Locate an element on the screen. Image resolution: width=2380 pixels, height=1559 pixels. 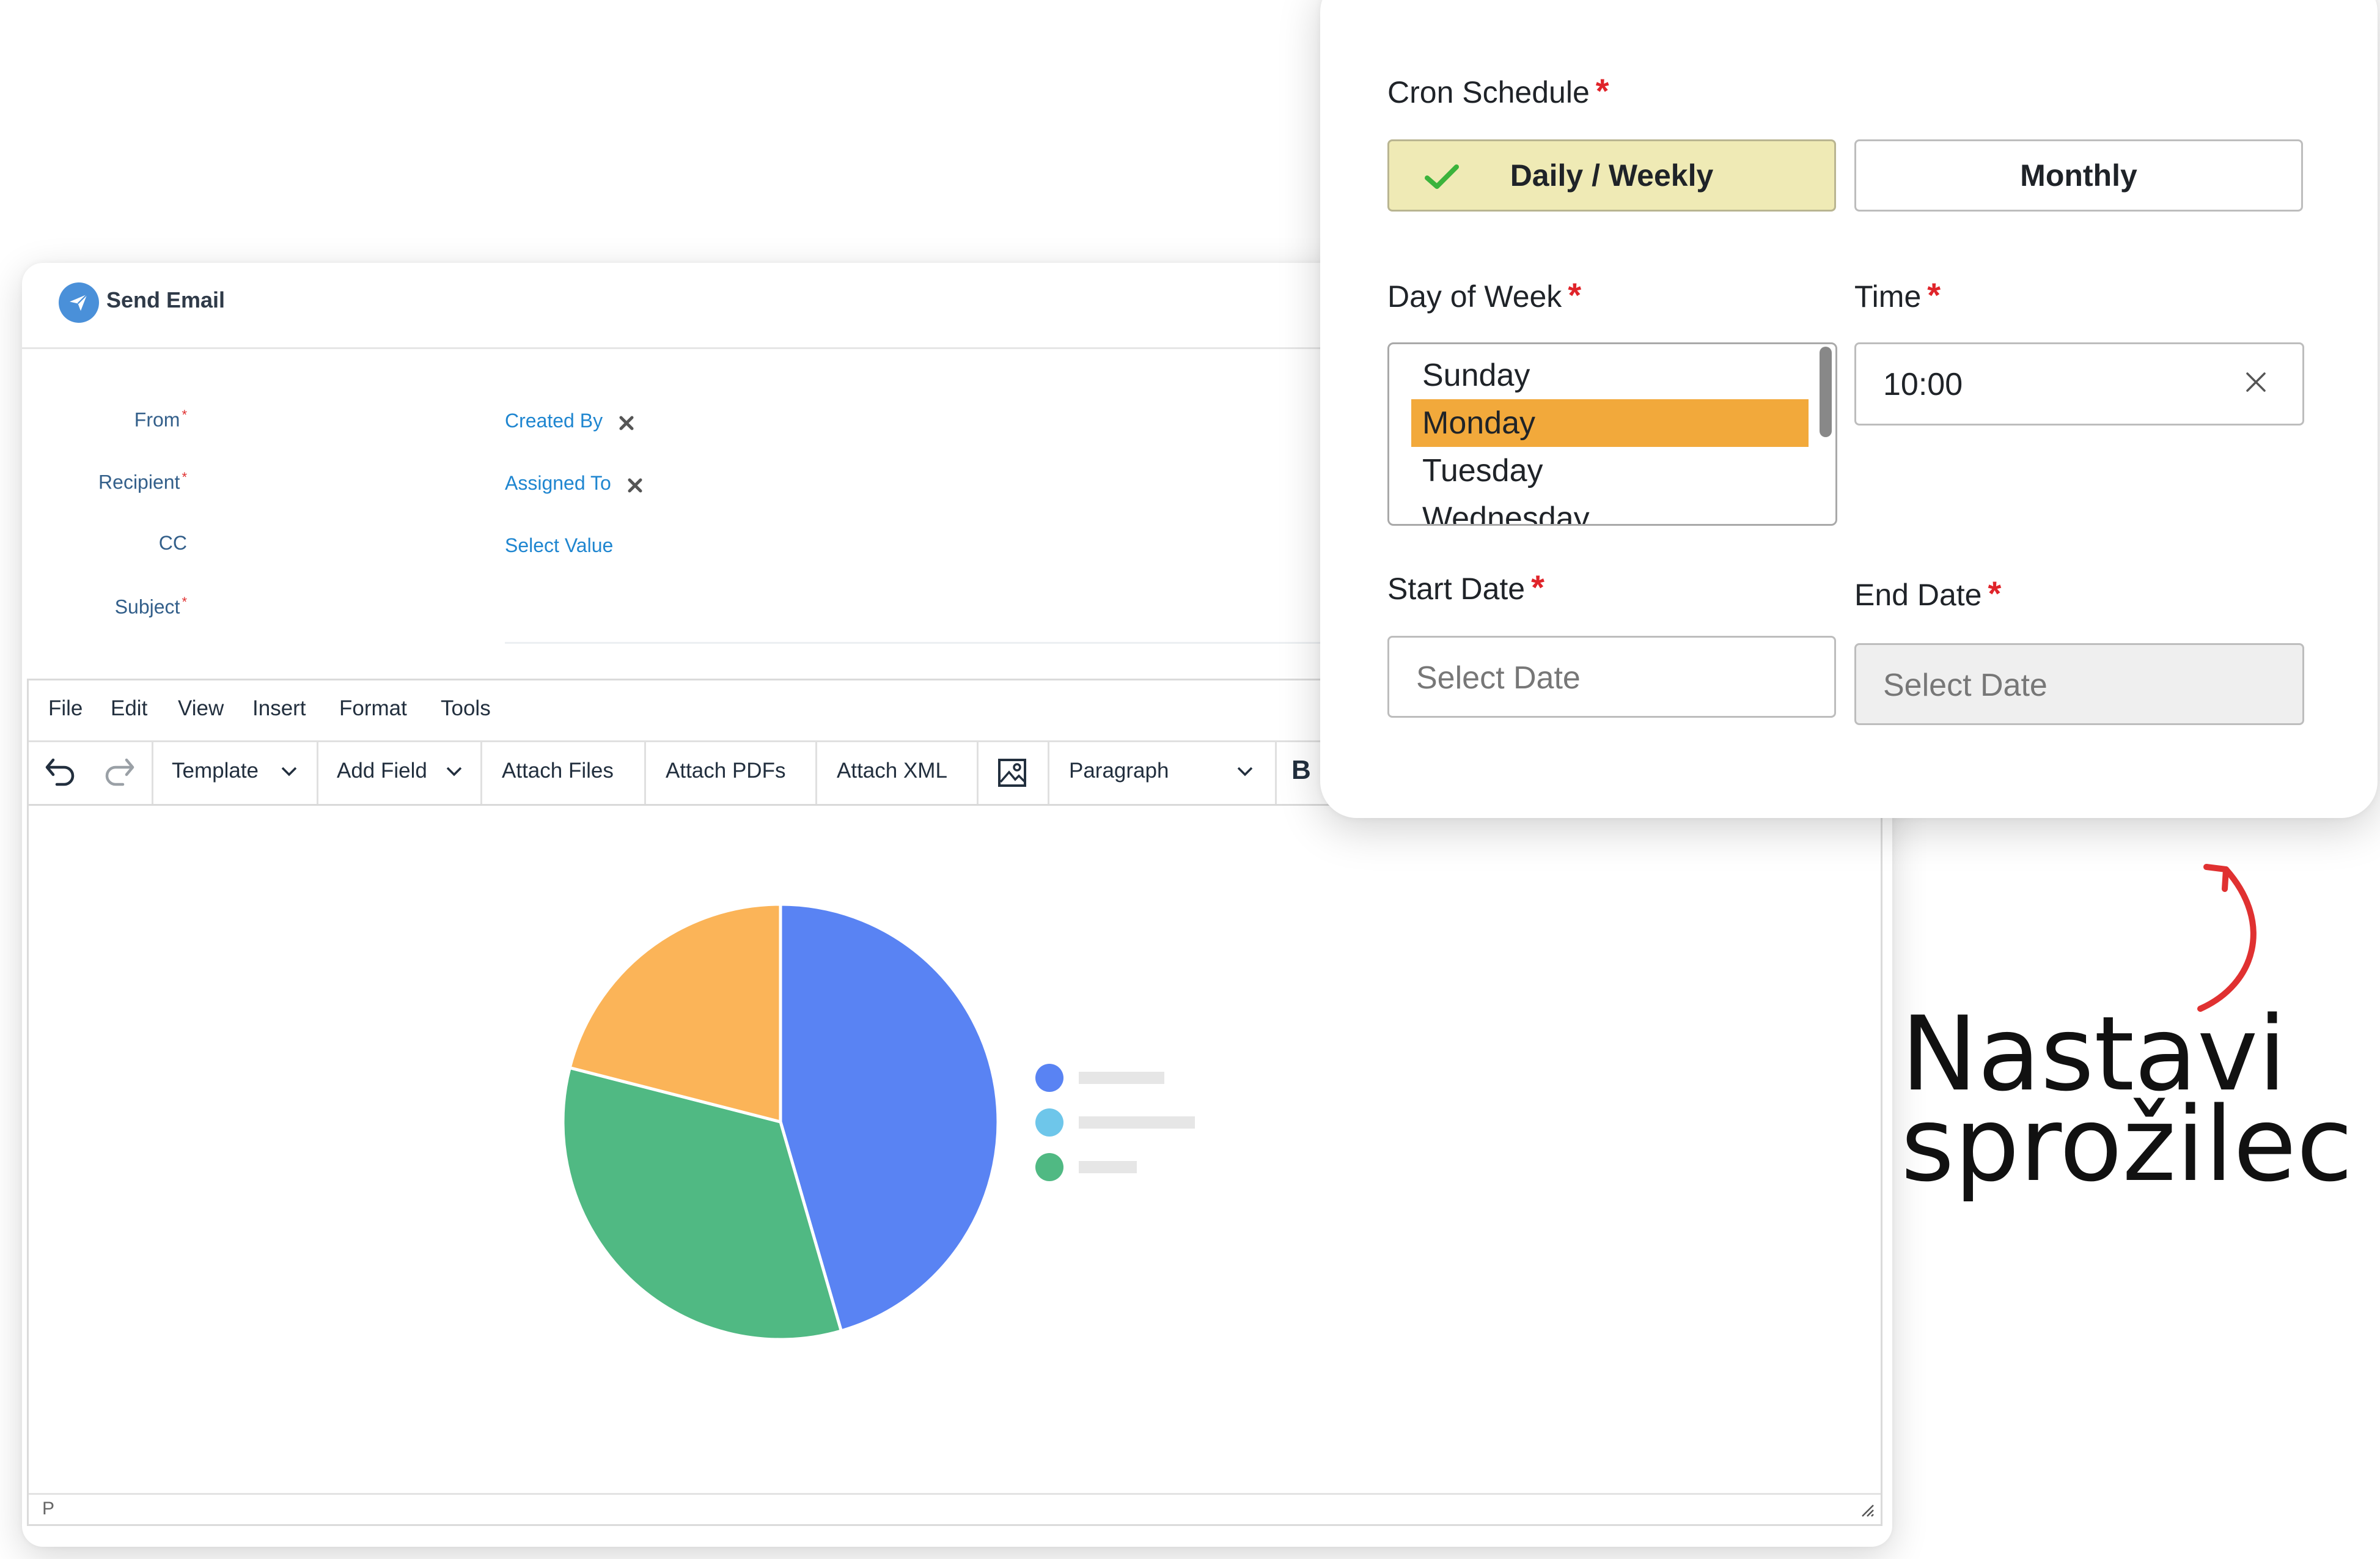
history-group is located at coordinates (91, 772).